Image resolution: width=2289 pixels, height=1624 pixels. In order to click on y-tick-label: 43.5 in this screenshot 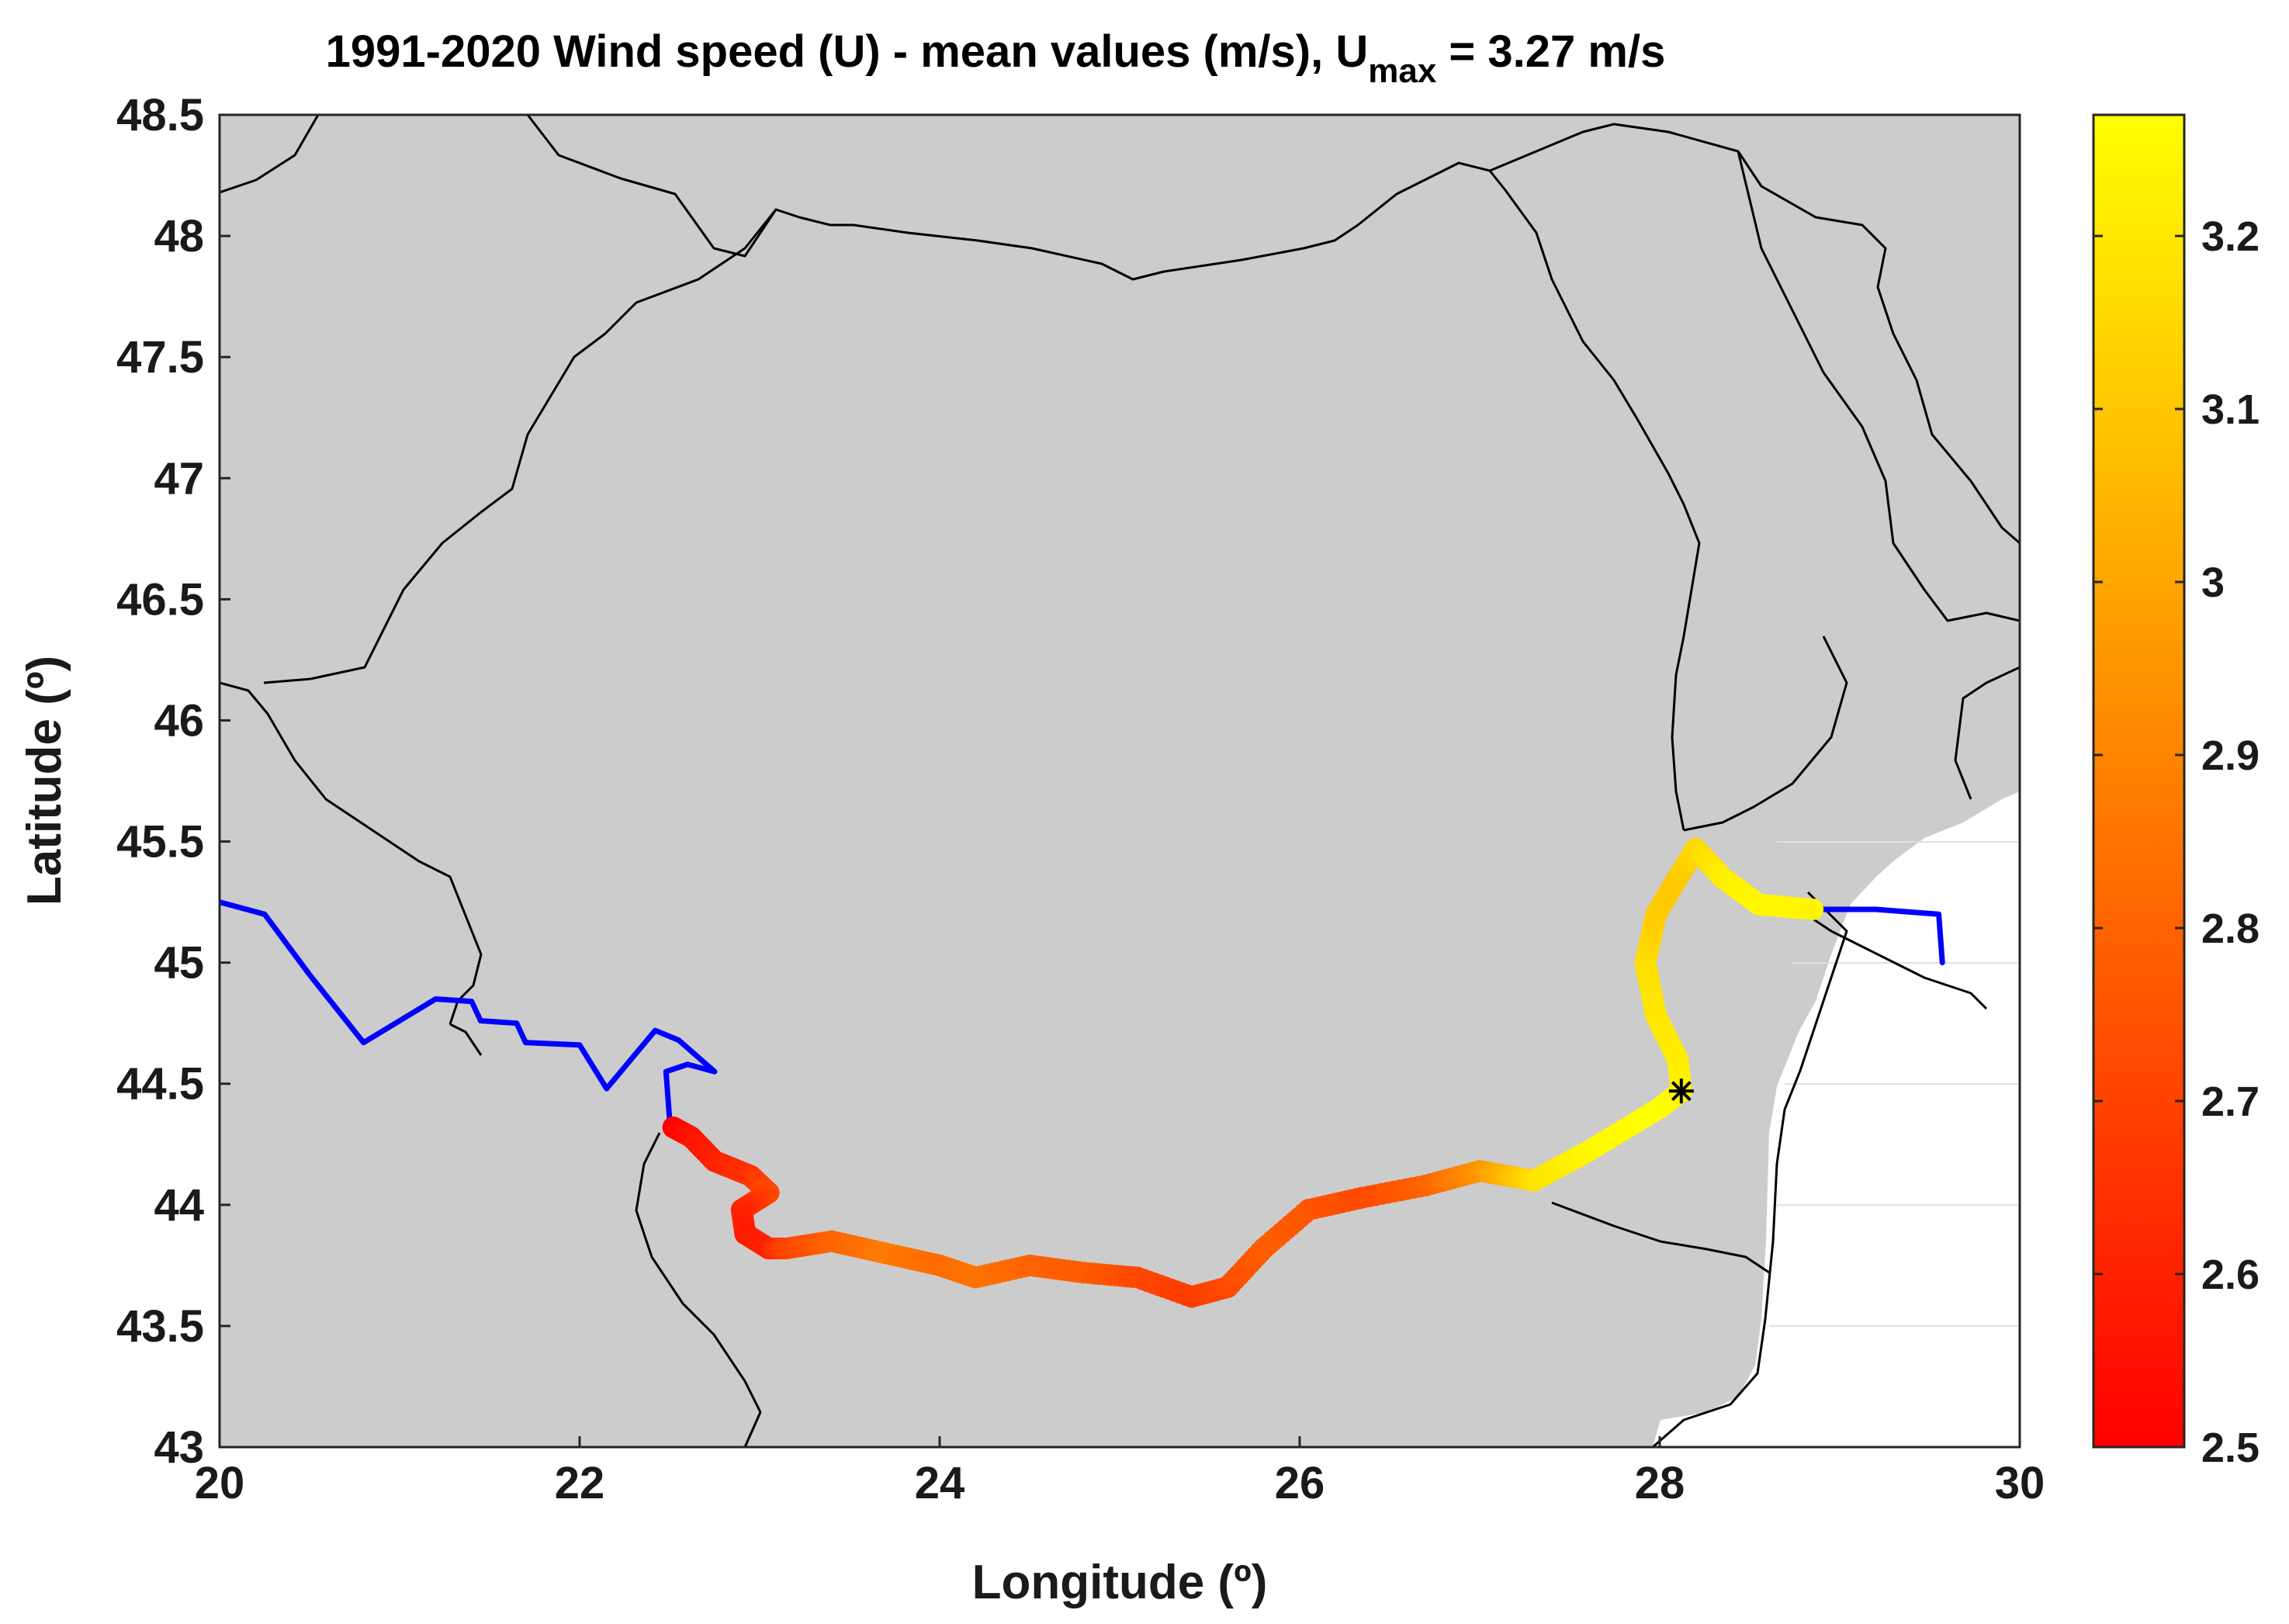, I will do `click(160, 1326)`.